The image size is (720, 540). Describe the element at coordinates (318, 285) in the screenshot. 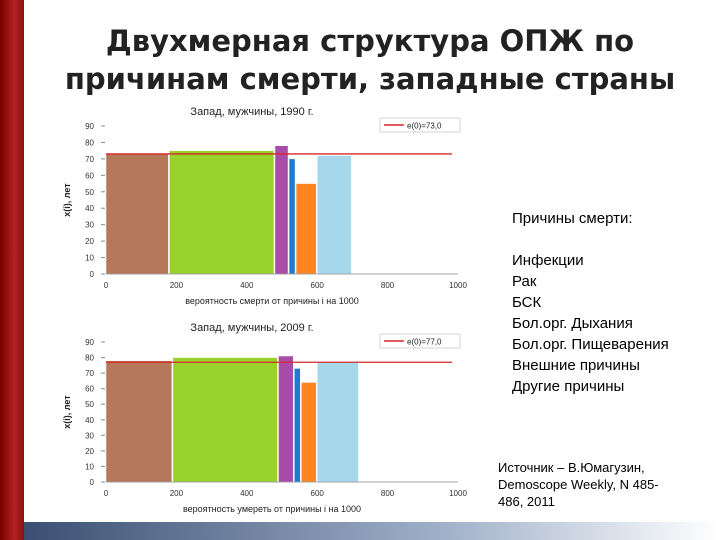

I see `chart-1-xtick-label: 600` at that location.